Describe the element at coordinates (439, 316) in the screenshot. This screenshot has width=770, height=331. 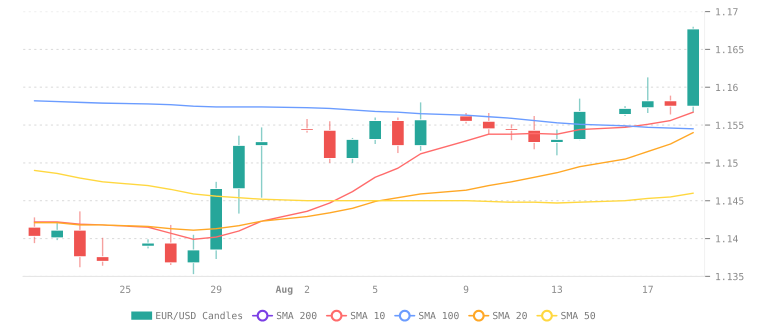
I see `legend-label: SMA 100` at that location.